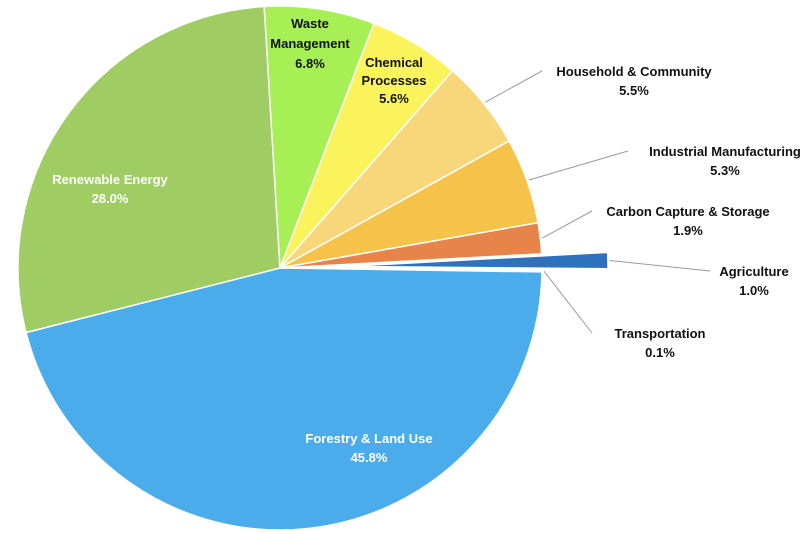  Describe the element at coordinates (477, 260) in the screenshot. I see `pie-slice-agriculture` at that location.